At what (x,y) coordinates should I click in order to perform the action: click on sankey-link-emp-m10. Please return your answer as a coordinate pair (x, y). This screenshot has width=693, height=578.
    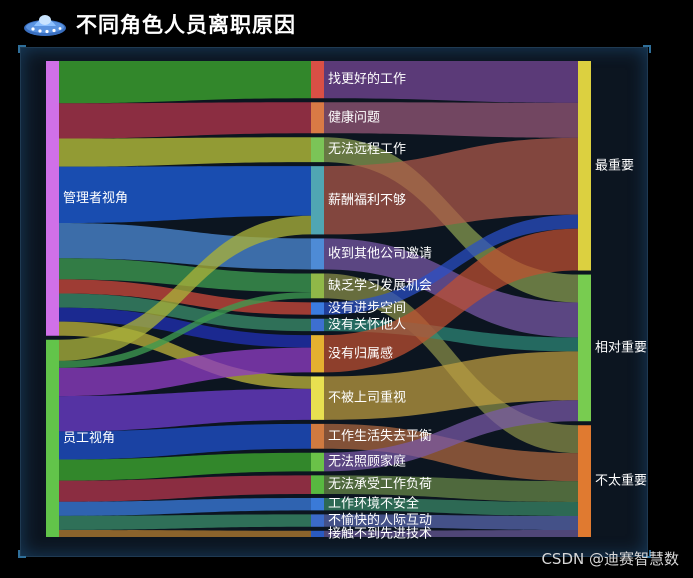
    Looking at the image, I should click on (185, 410).